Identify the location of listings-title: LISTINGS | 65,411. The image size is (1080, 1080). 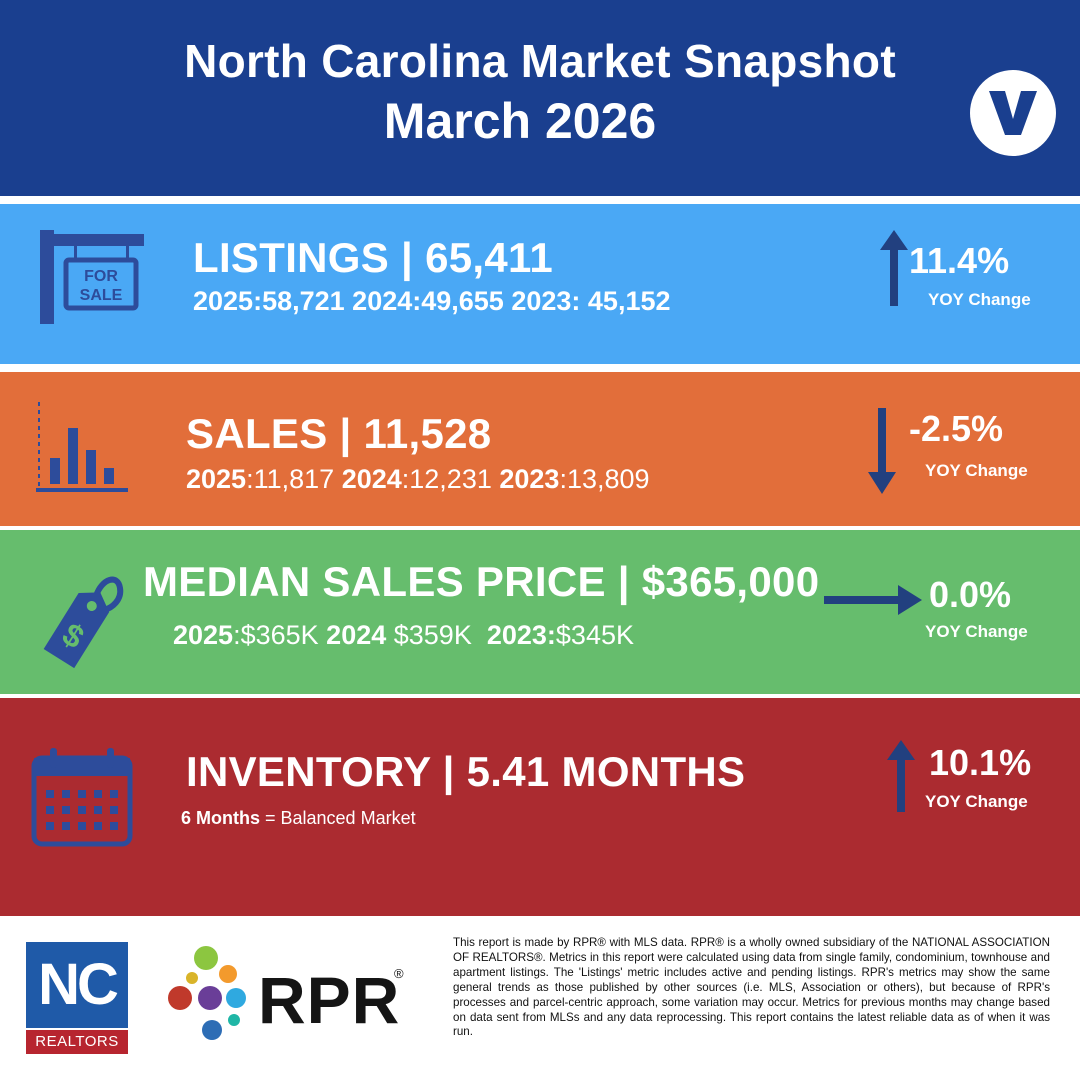
(373, 257).